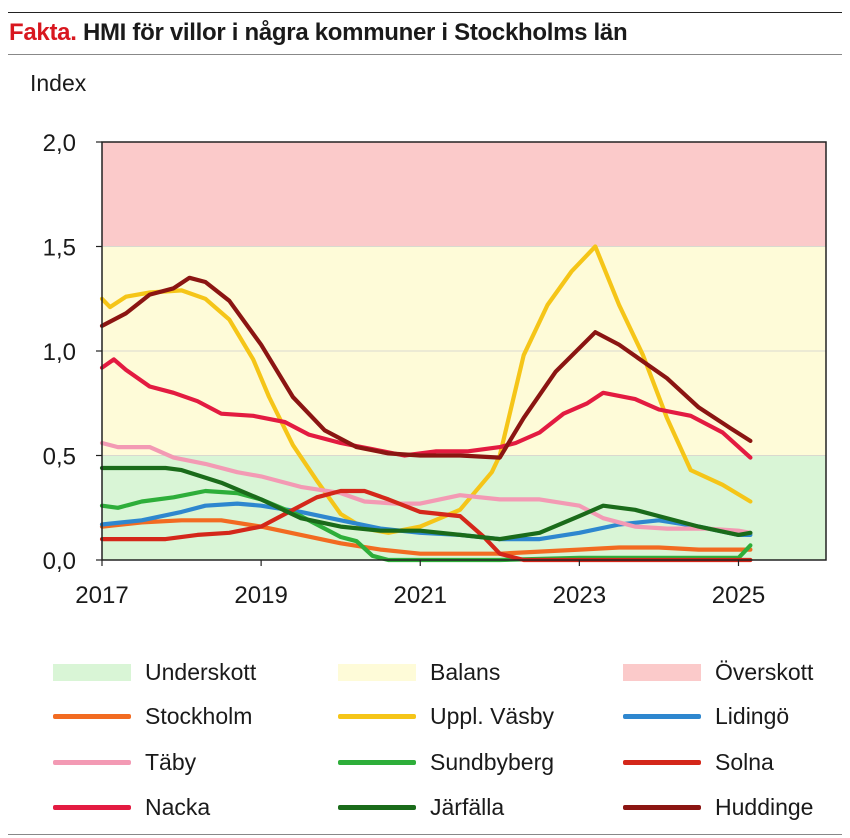  I want to click on x-tick-label: 2025, so click(738, 595).